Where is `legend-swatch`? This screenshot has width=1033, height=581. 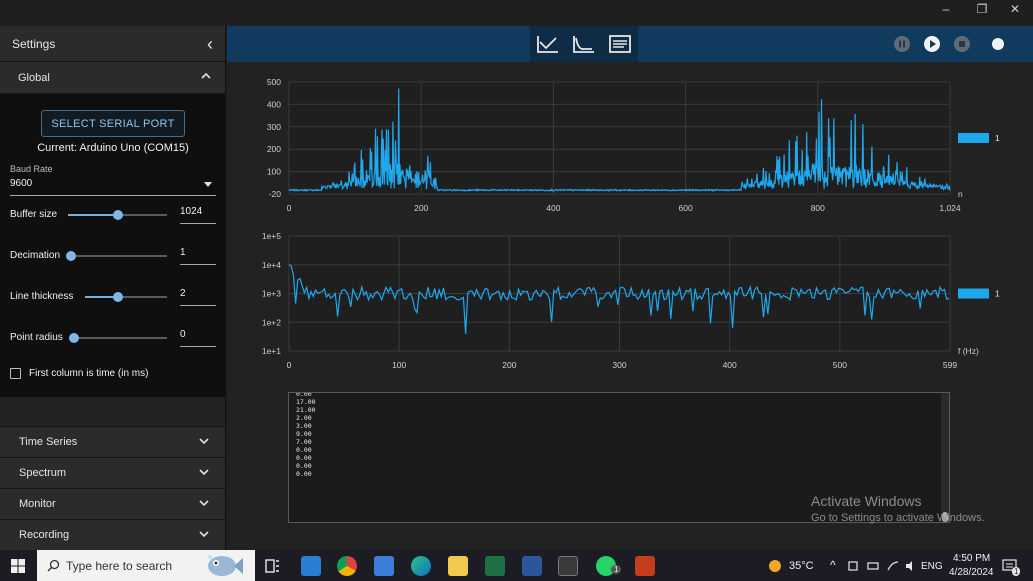
legend-swatch is located at coordinates (973, 138).